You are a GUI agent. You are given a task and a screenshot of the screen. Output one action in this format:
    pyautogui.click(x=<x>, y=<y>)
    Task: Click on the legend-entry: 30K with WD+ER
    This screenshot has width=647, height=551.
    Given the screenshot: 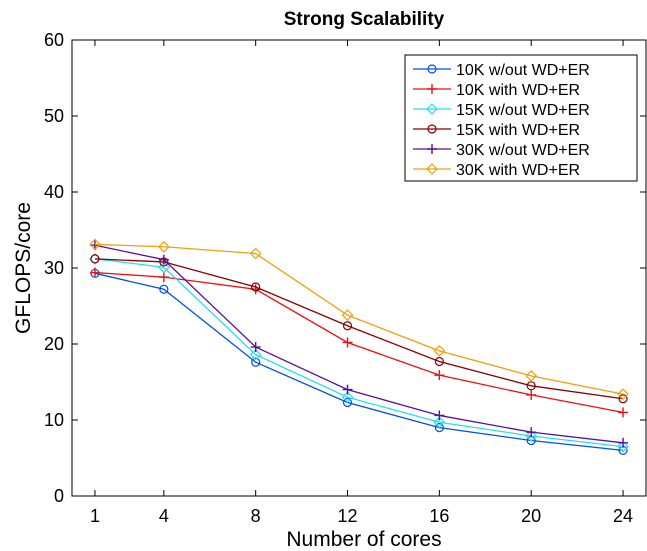 What is the action you would take?
    pyautogui.click(x=496, y=170)
    